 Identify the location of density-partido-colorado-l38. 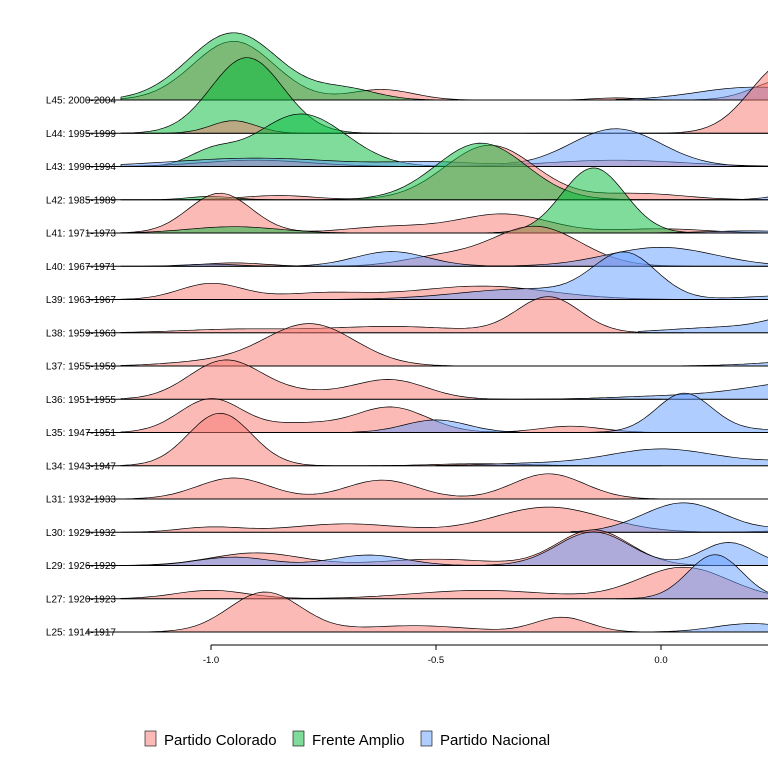
(402, 315).